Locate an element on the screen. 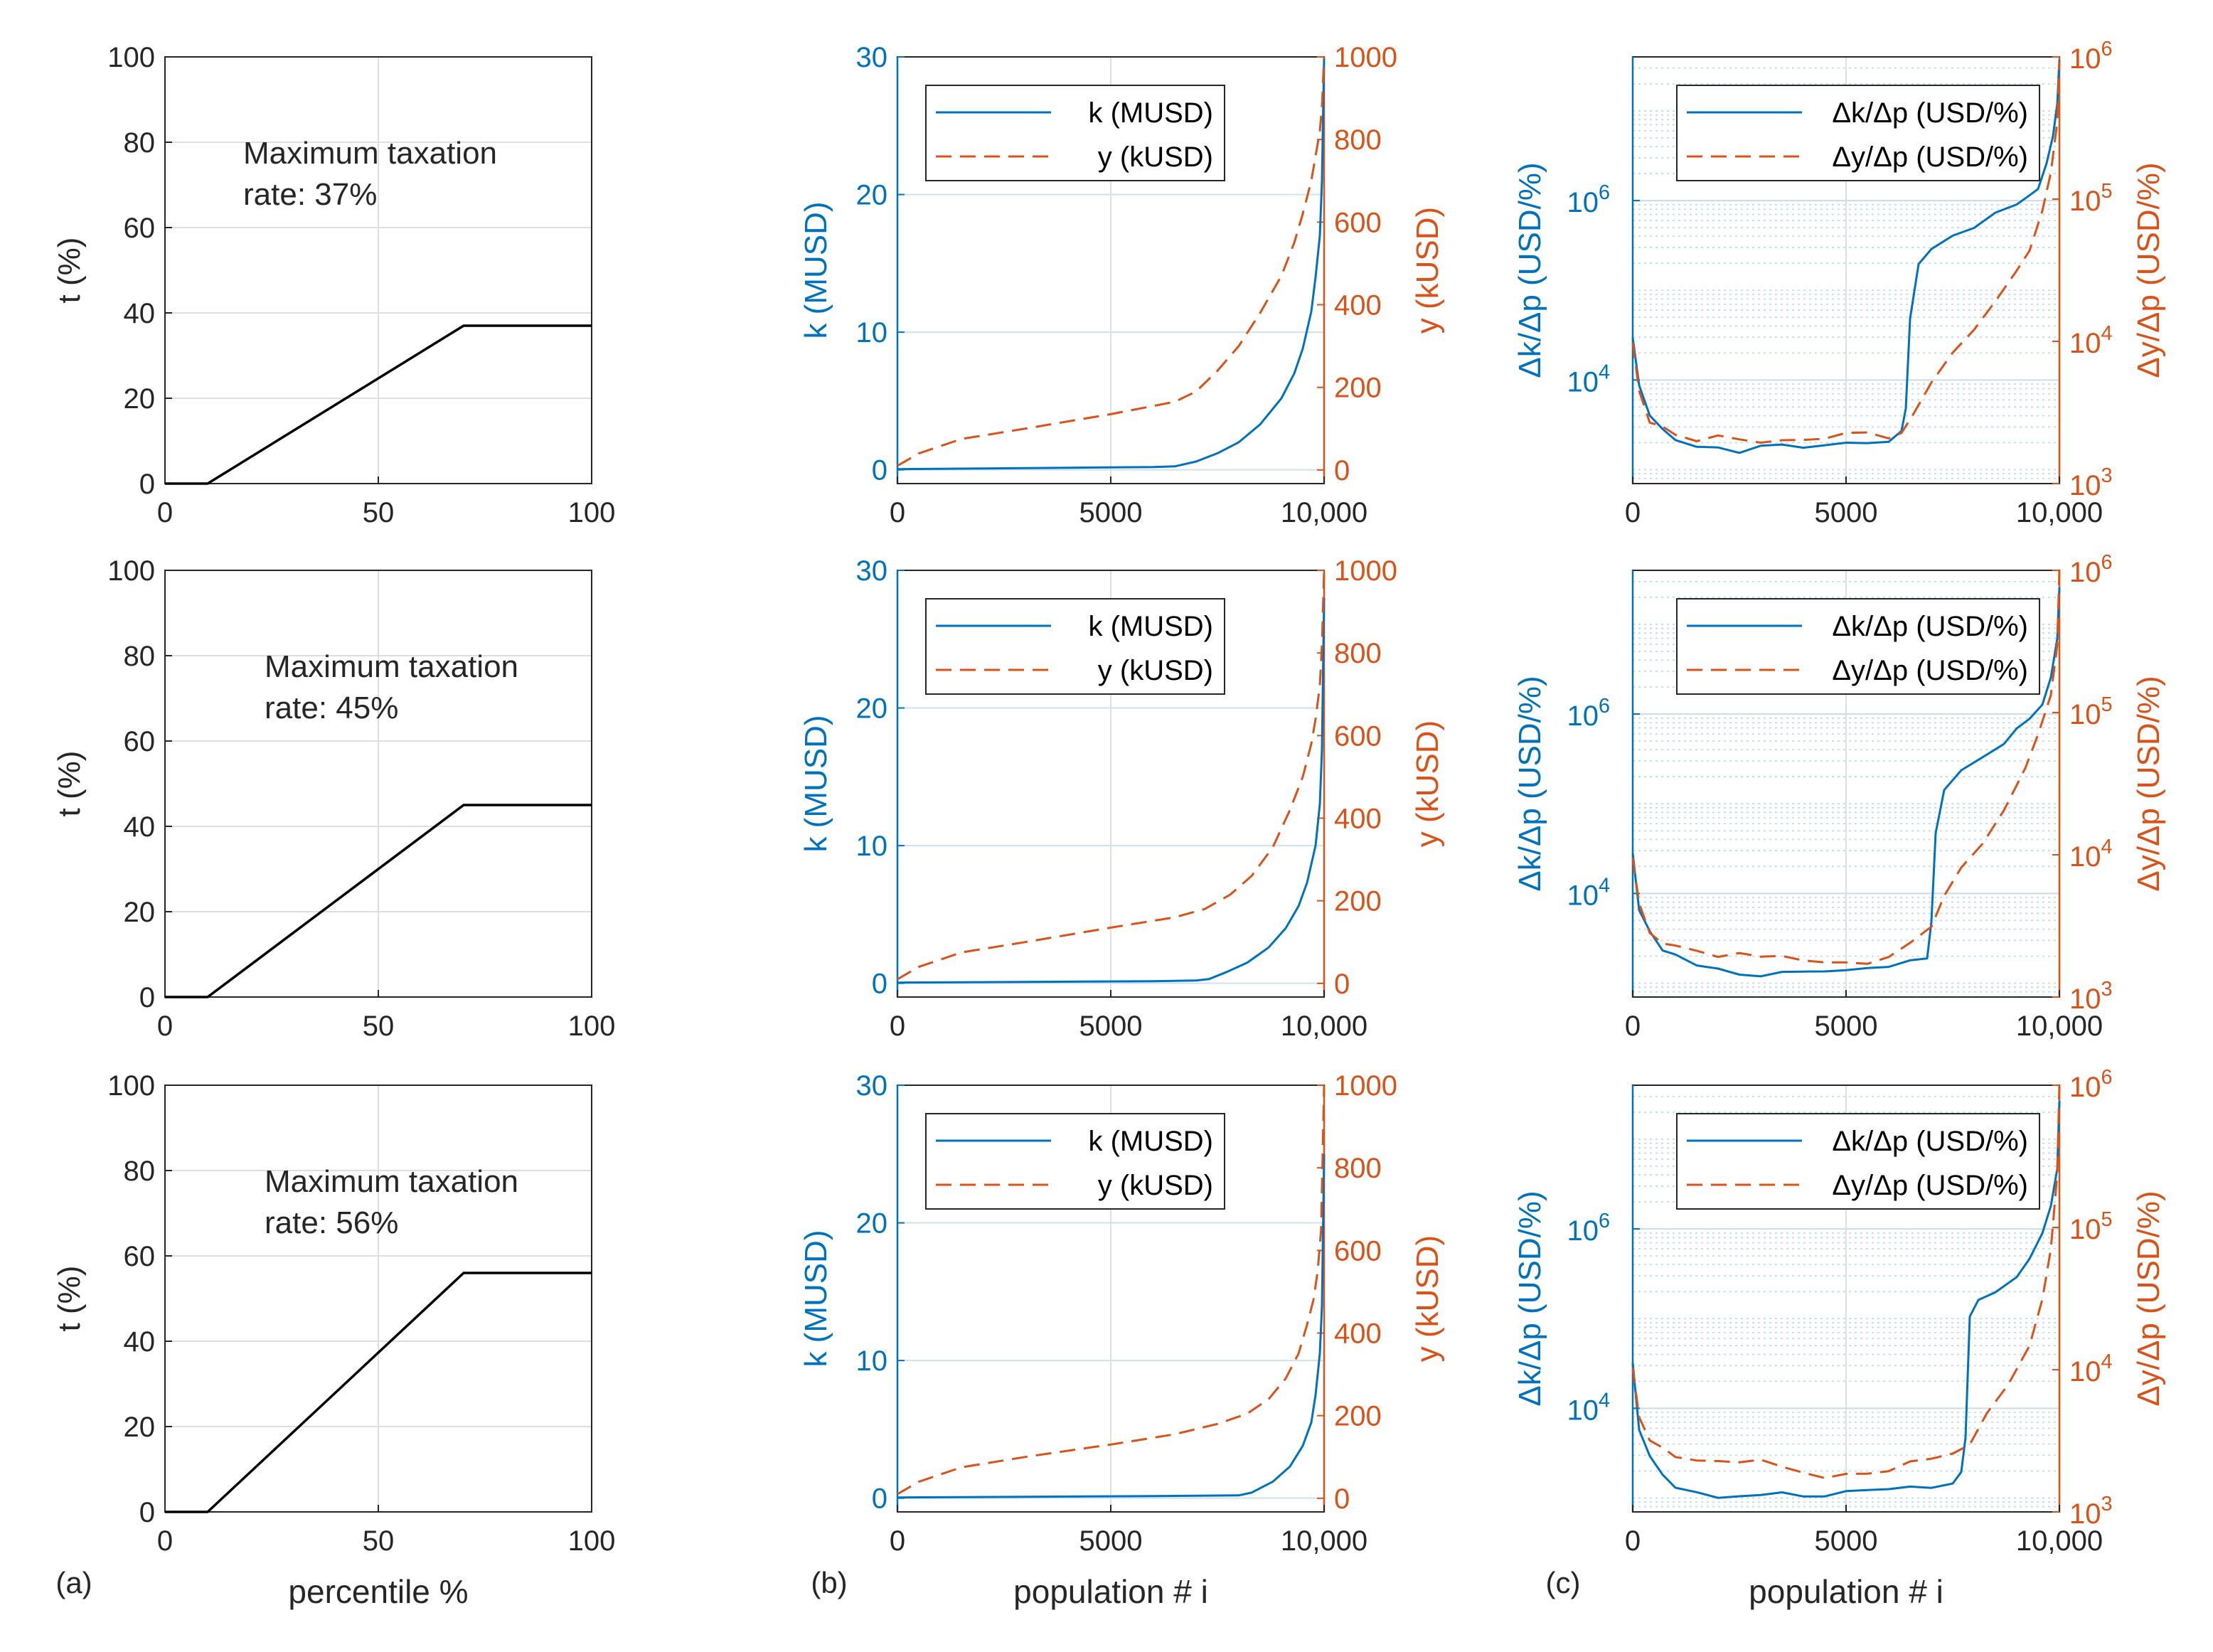  legend-label: k (MUSD) is located at coordinates (1150, 626).